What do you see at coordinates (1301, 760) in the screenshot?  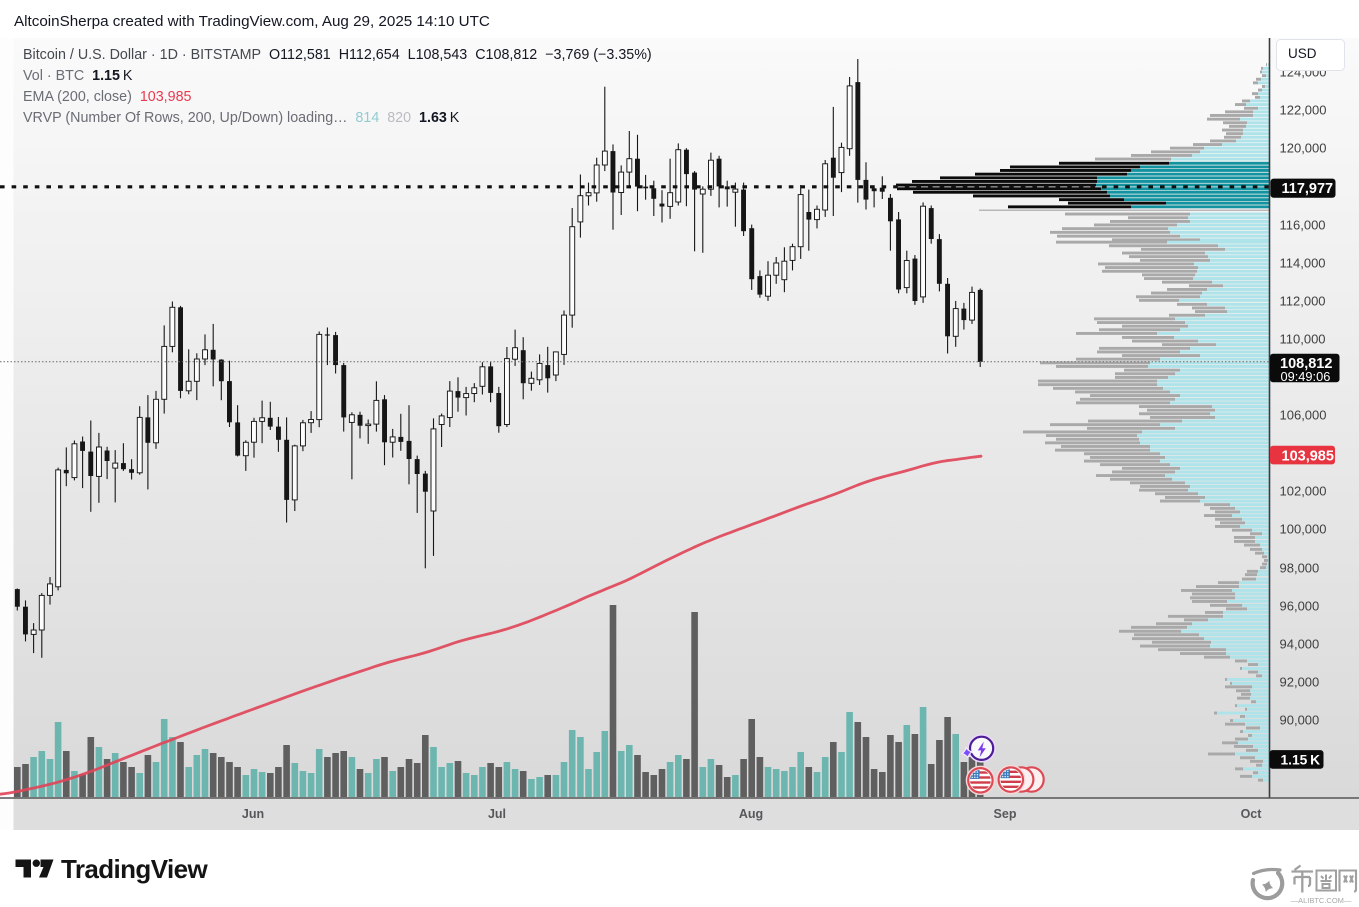 I see `svg-text: 1.15 K` at bounding box center [1301, 760].